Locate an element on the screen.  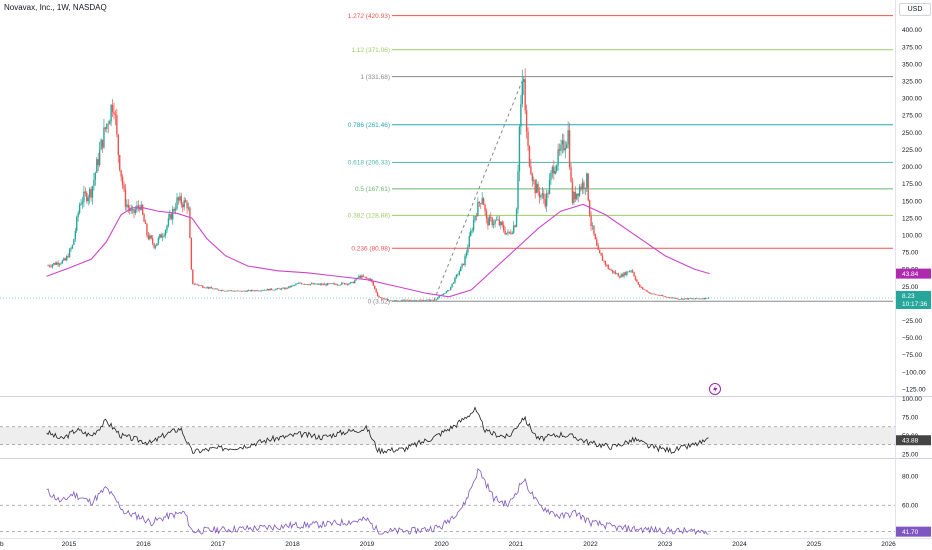
rsi-pane is located at coordinates (447, 430).